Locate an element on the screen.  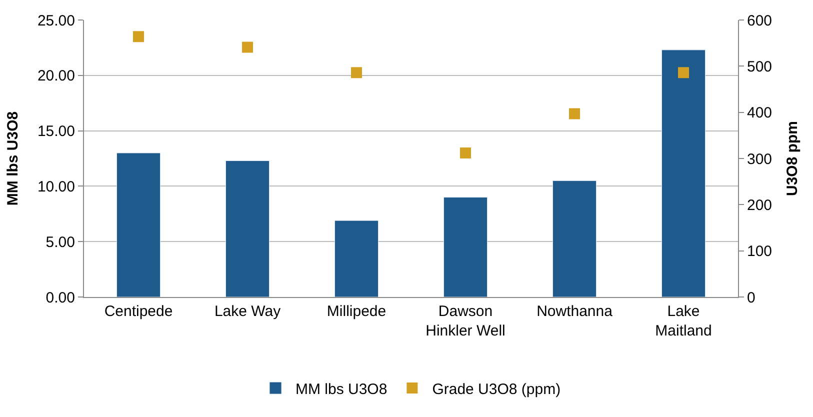
y-axis-title: MM lbs U3O8 is located at coordinates (13, 158).